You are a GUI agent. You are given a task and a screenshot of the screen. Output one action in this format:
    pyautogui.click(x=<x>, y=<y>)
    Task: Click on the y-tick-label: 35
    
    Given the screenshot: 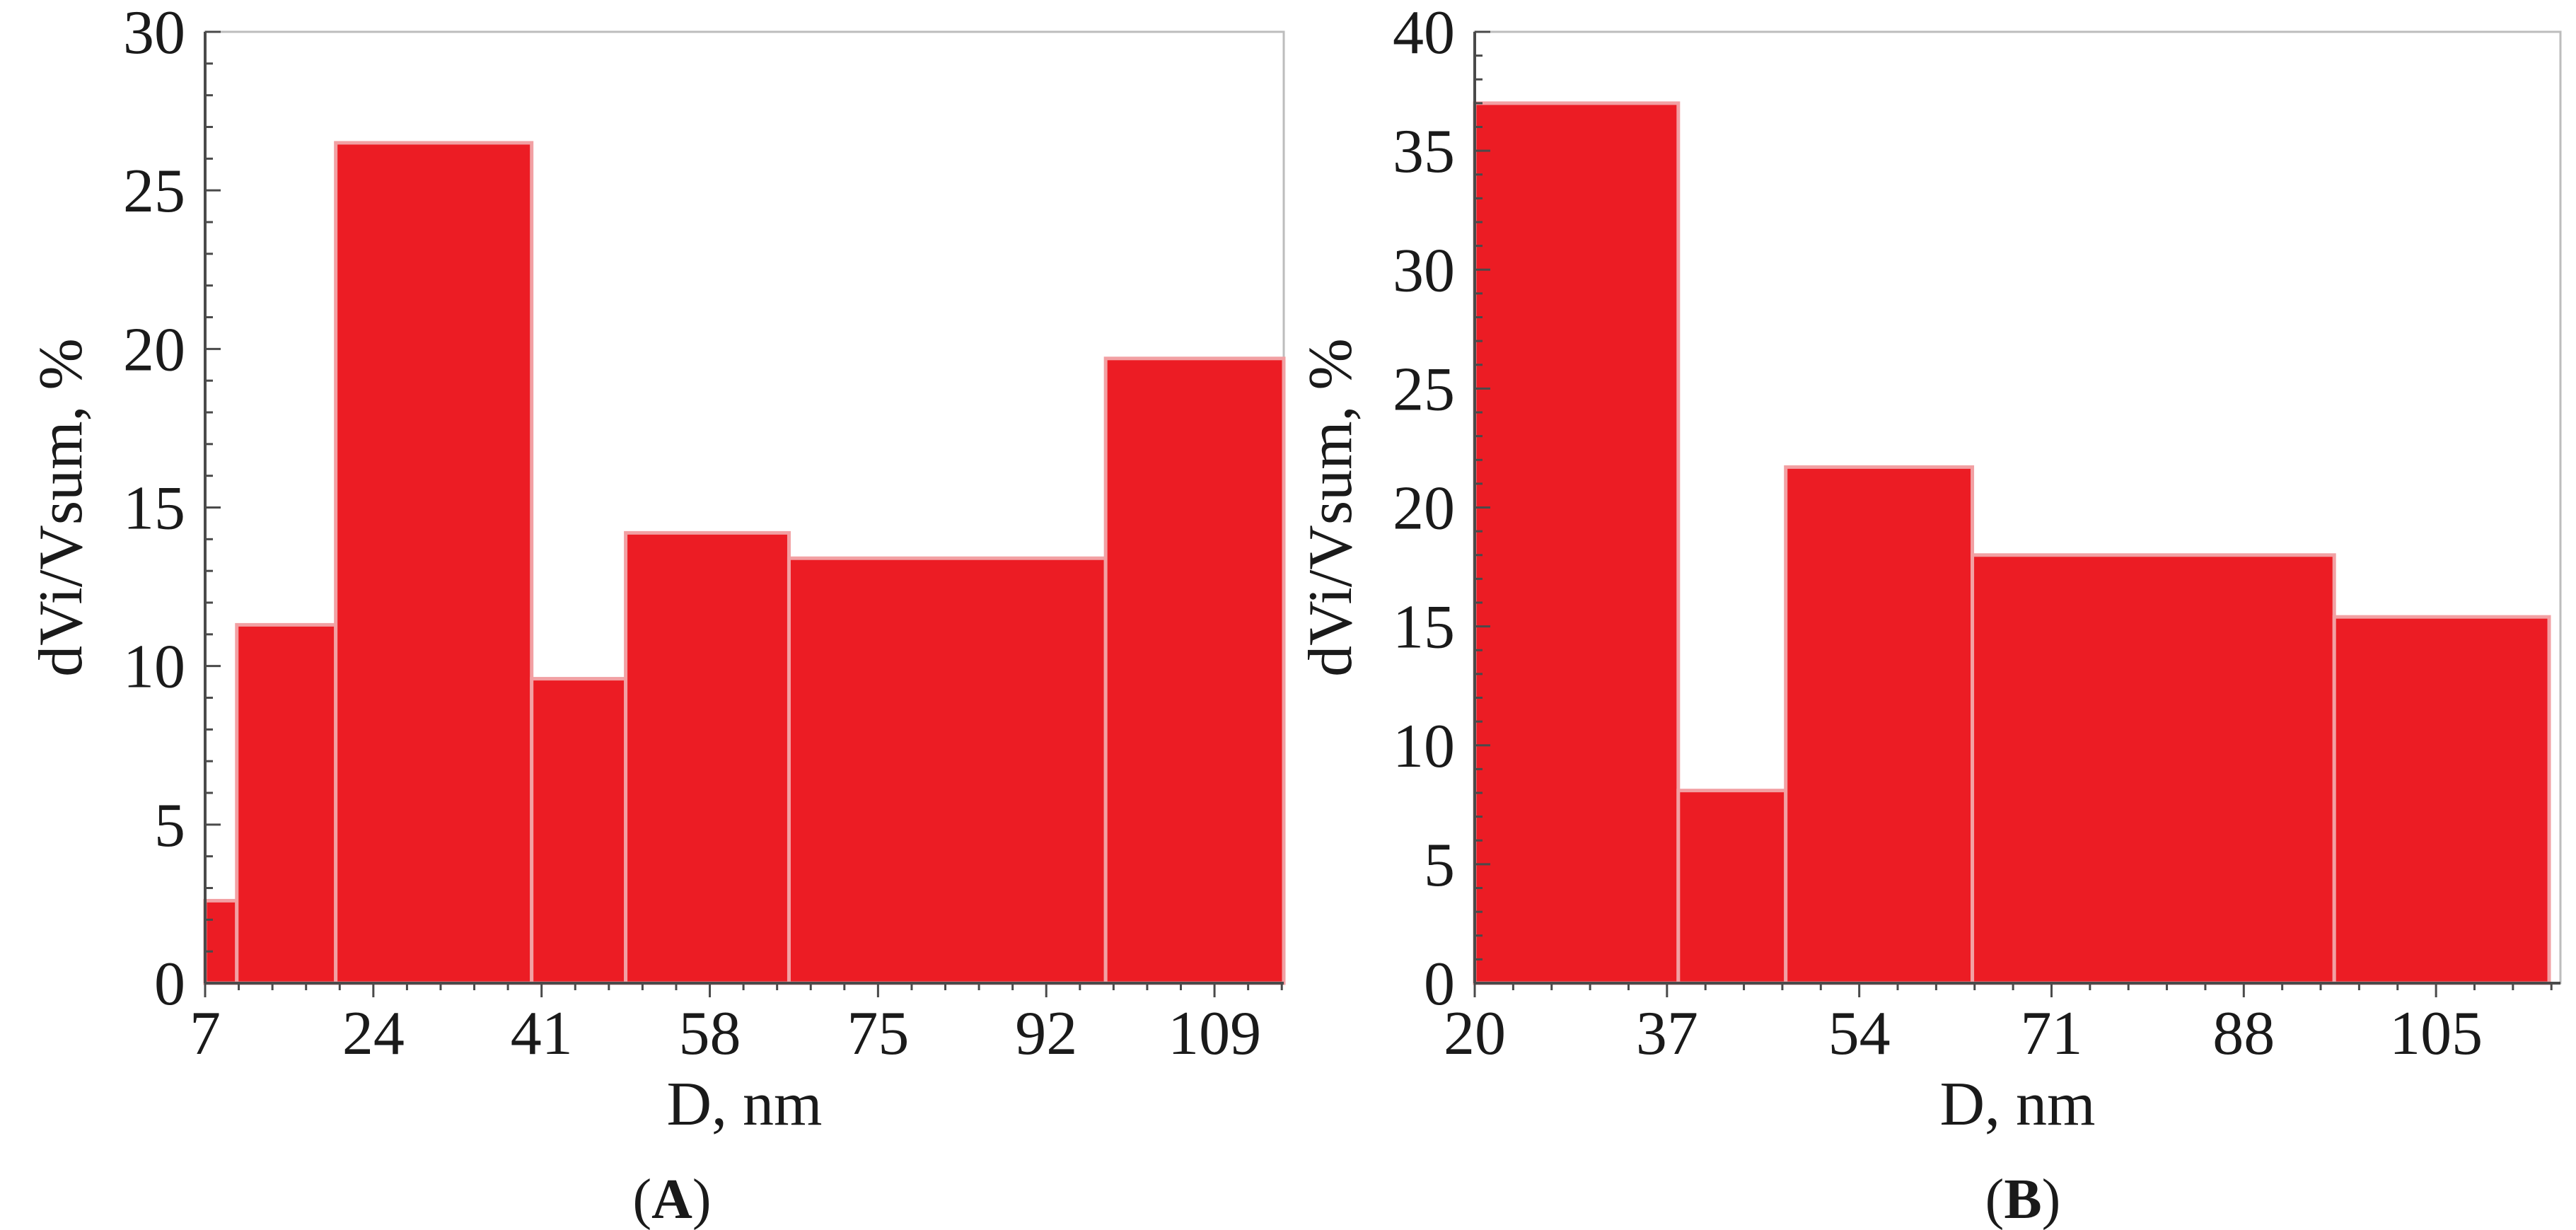 What is the action you would take?
    pyautogui.click(x=1424, y=151)
    